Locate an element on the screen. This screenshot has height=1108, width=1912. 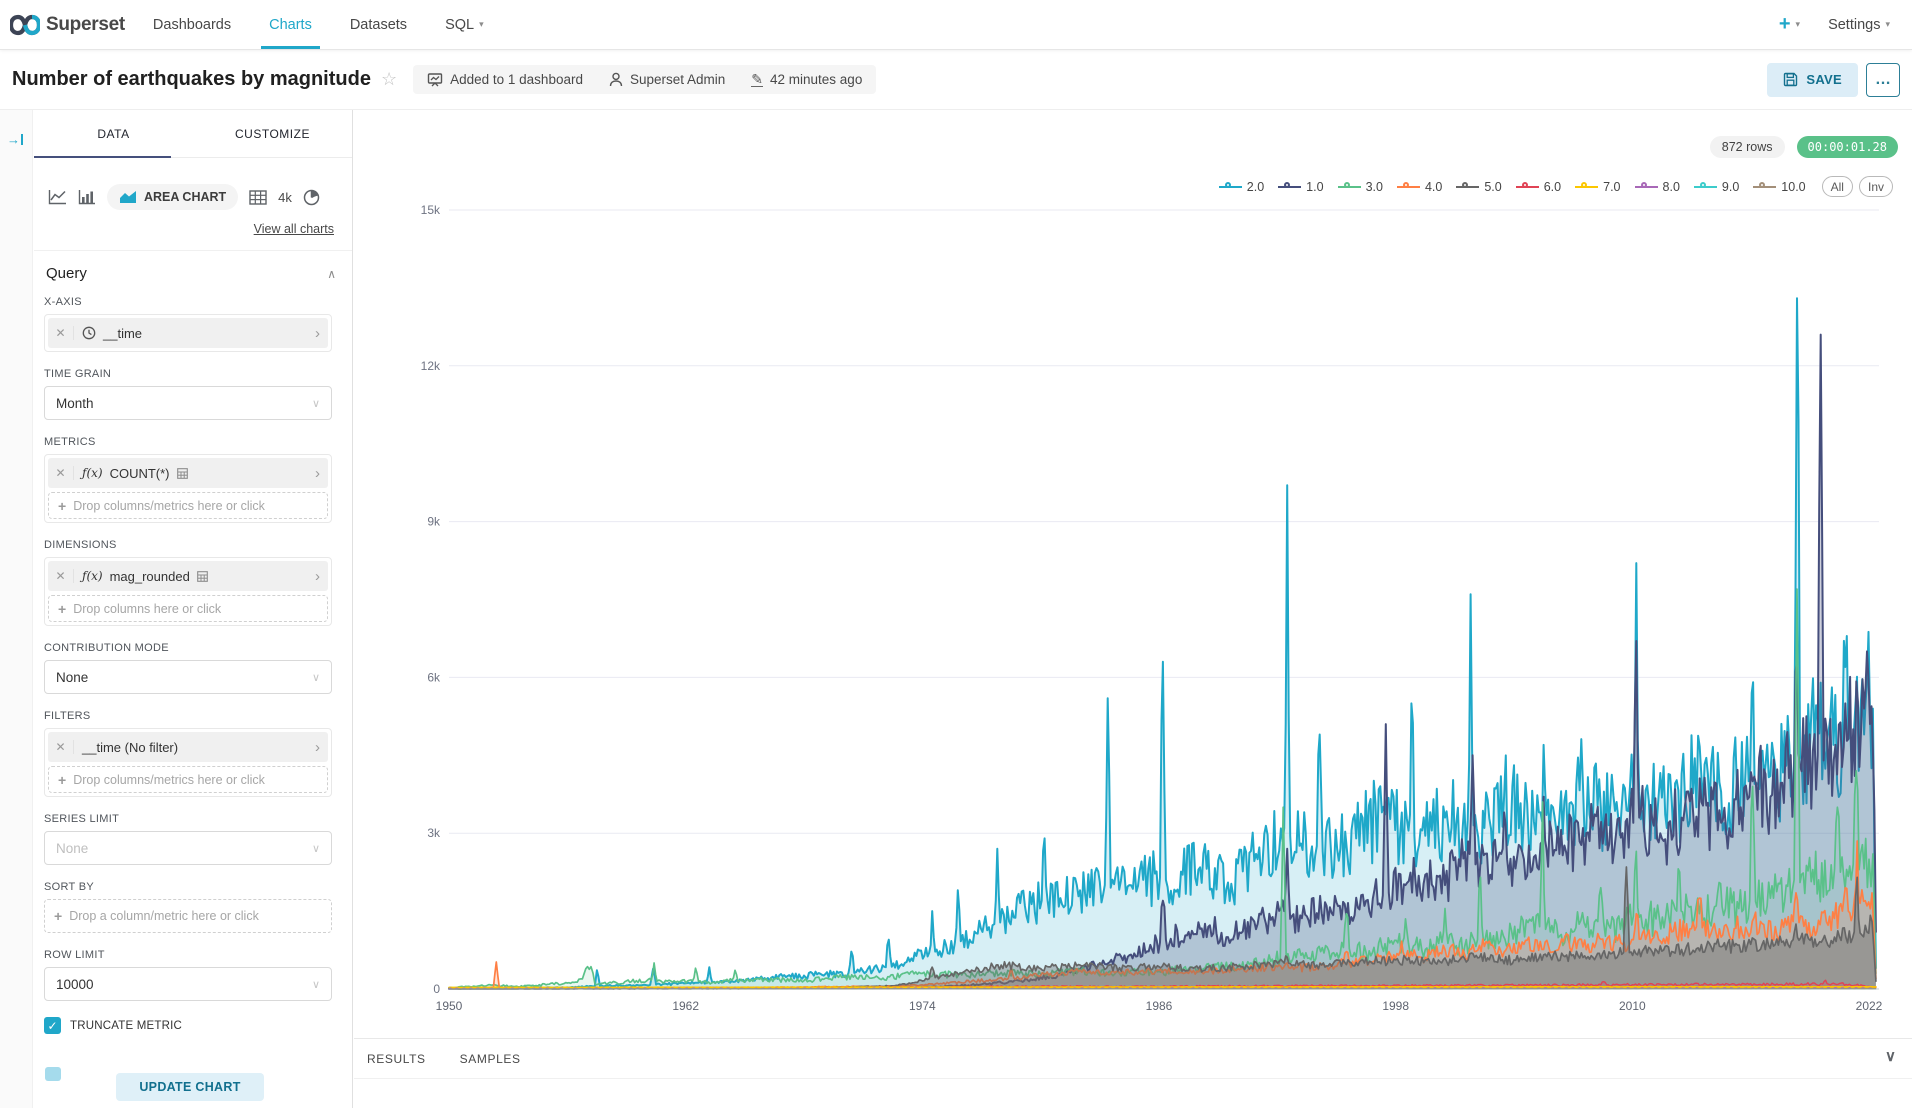
x-axis-pill: ✕ __time › is located at coordinates (188, 333).